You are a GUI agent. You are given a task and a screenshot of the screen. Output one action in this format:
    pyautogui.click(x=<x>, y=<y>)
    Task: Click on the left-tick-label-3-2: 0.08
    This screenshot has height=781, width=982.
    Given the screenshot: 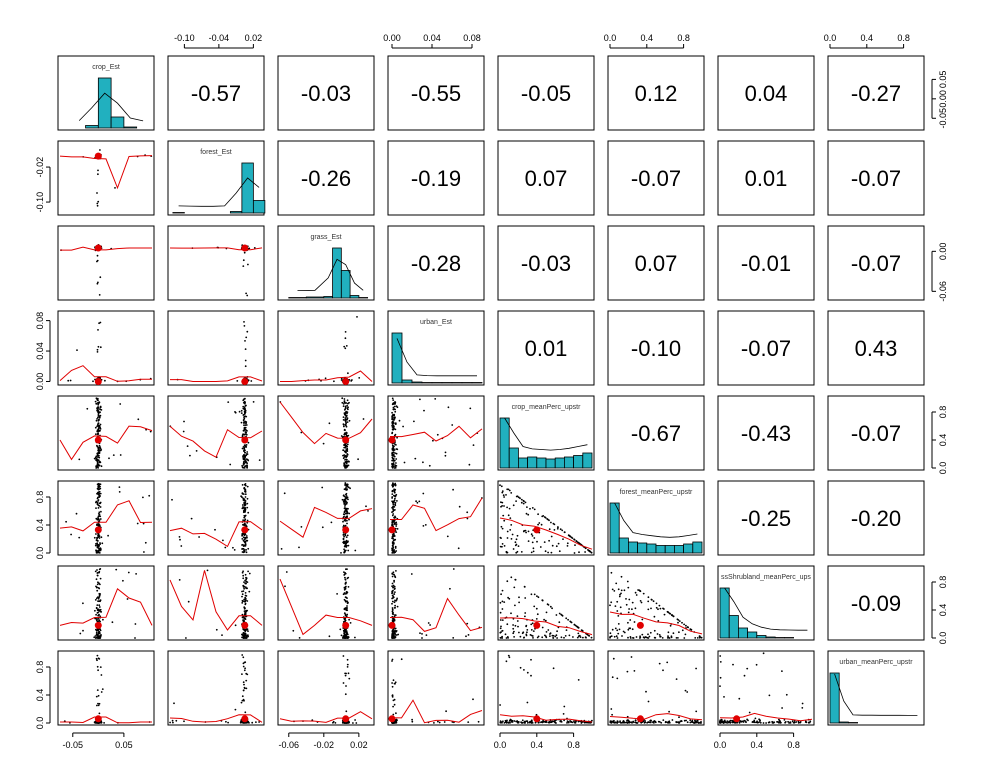 What is the action you would take?
    pyautogui.click(x=40, y=321)
    